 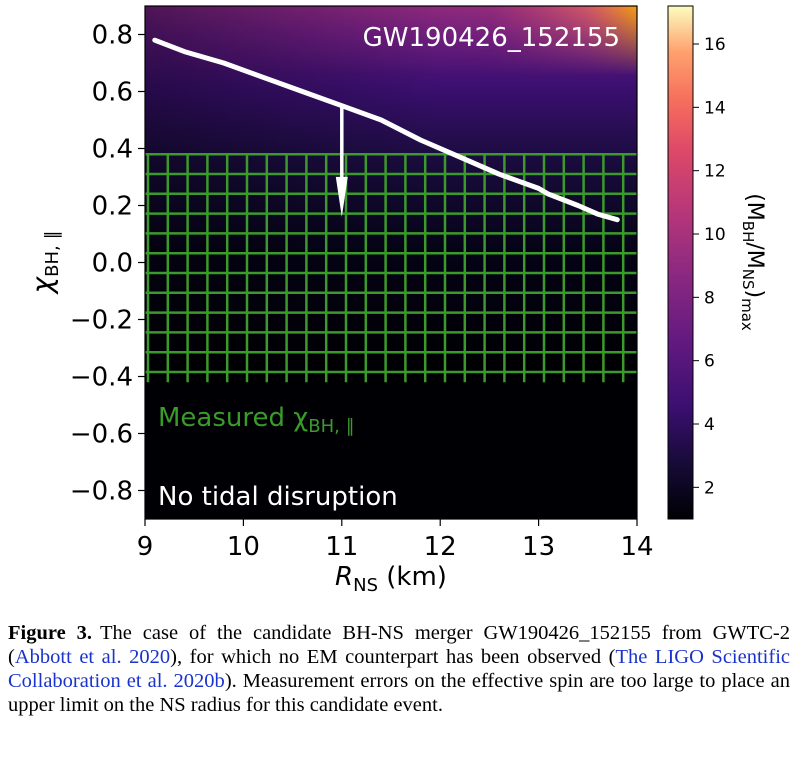 What do you see at coordinates (341, 161) in the screenshot?
I see `arrow` at bounding box center [341, 161].